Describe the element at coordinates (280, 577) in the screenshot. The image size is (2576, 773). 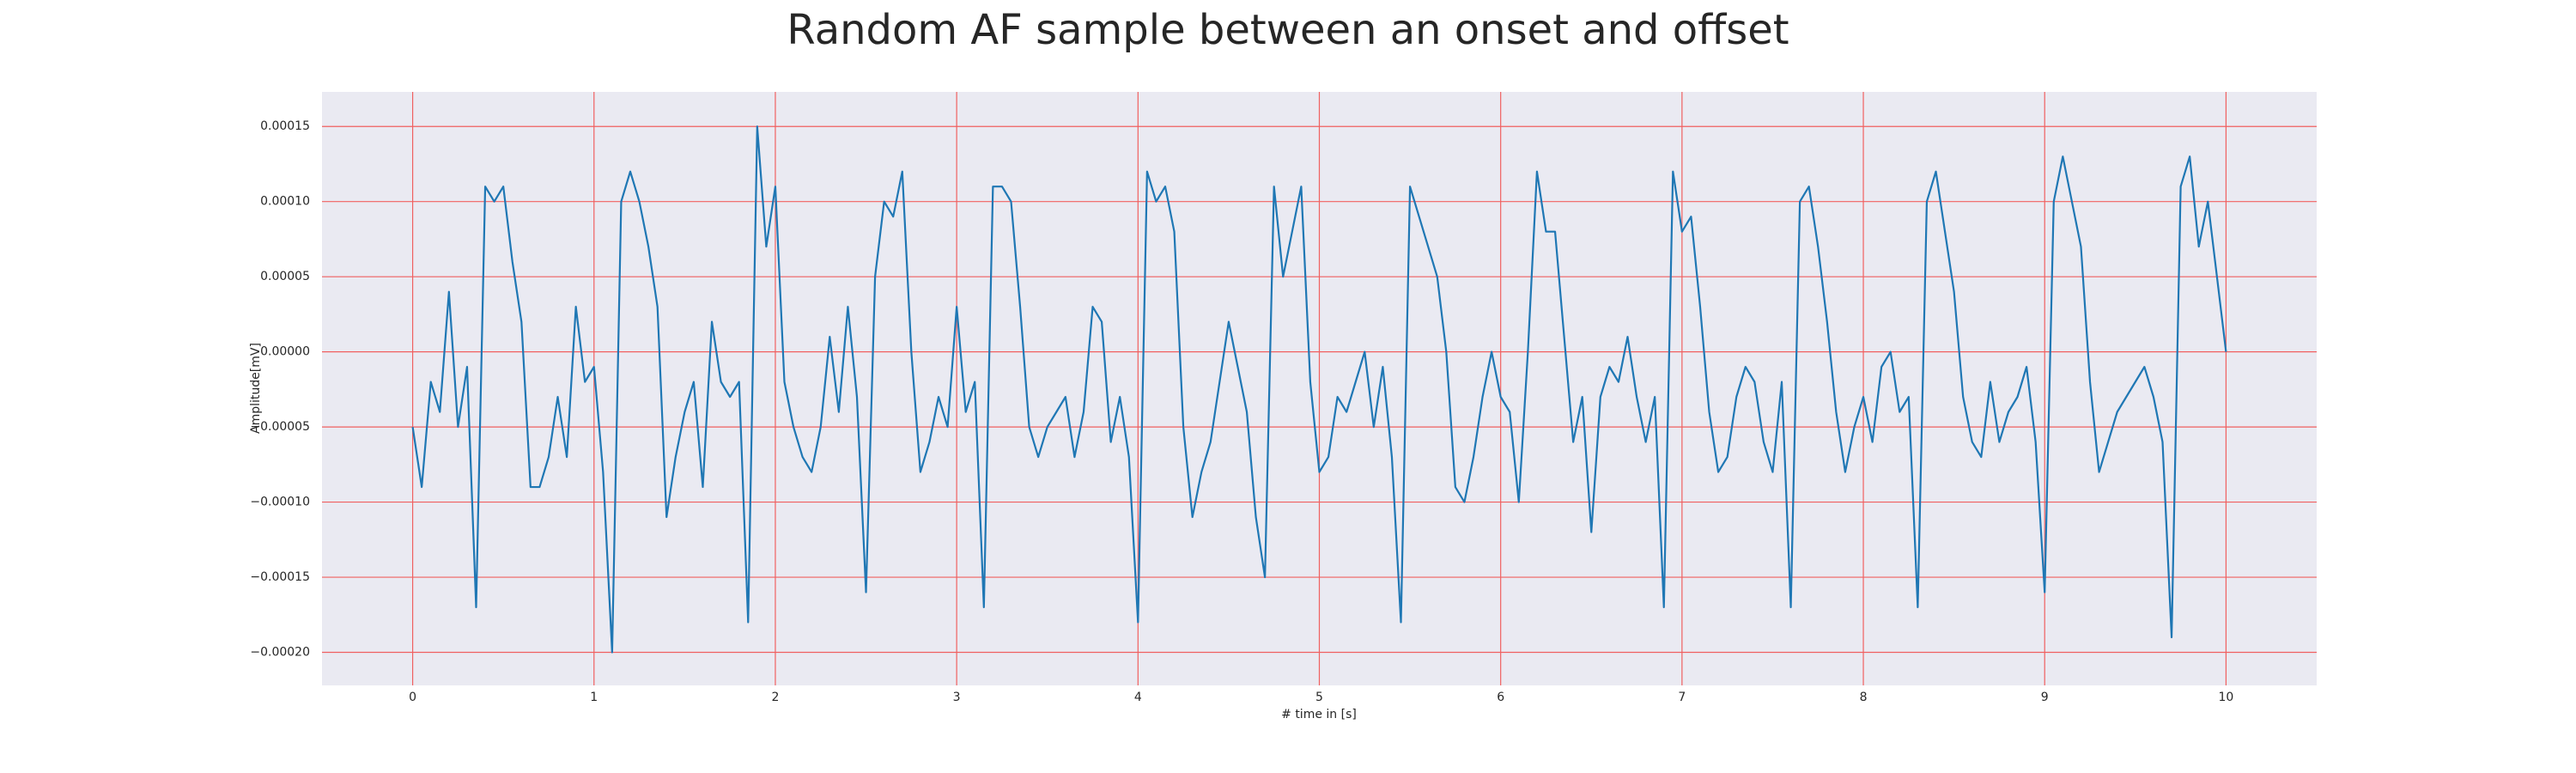
I see `y-tick-label: −0.00015` at that location.